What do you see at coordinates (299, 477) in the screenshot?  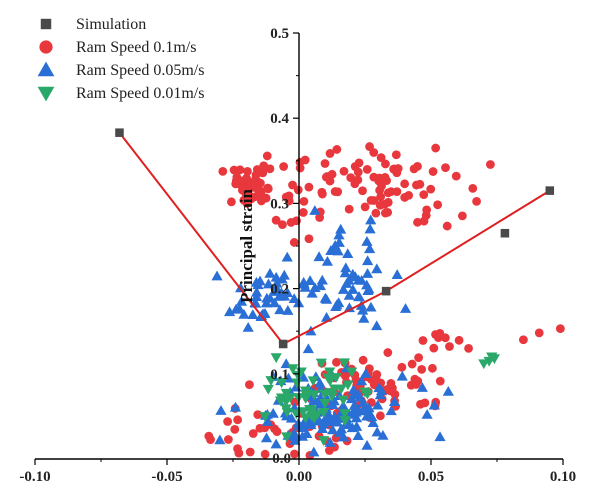 I see `x-tick-label: 0.00` at bounding box center [299, 477].